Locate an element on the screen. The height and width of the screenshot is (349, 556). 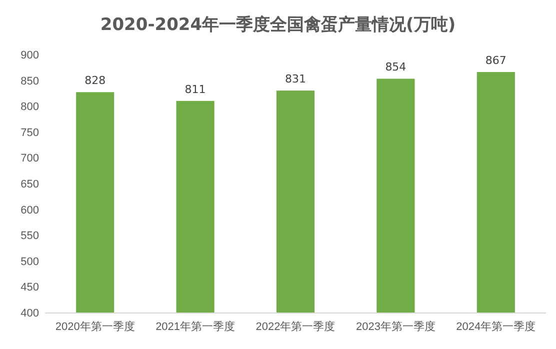
data-label: 831 is located at coordinates (295, 79).